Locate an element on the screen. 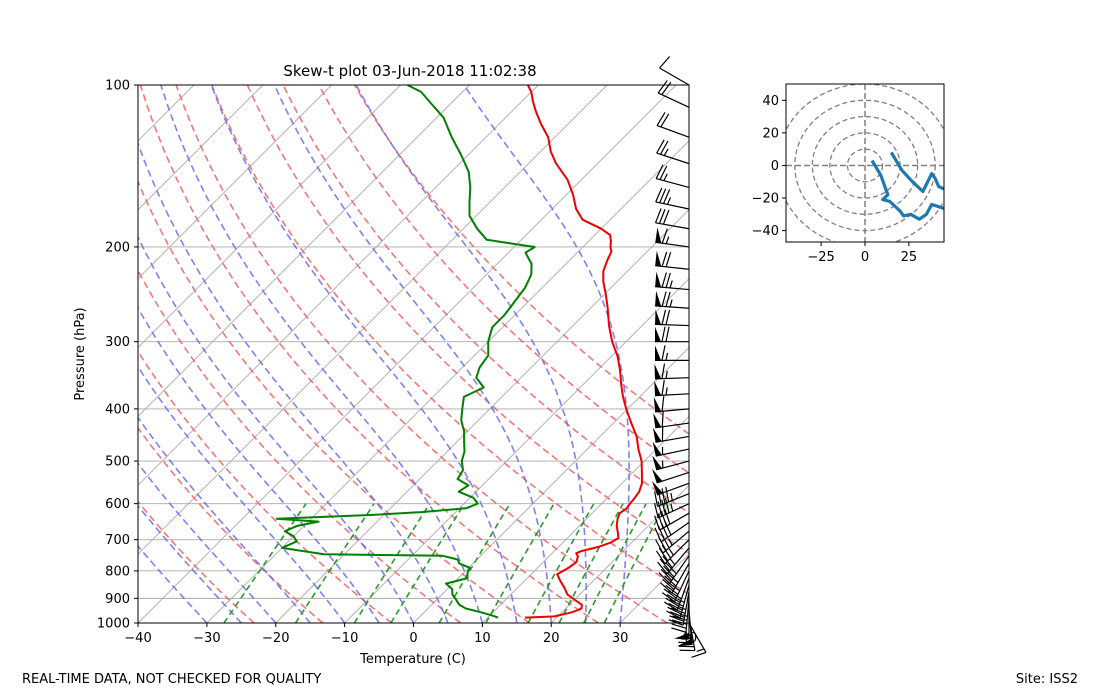 This screenshot has width=1100, height=700. x-tick-label: 40 is located at coordinates (689, 638).